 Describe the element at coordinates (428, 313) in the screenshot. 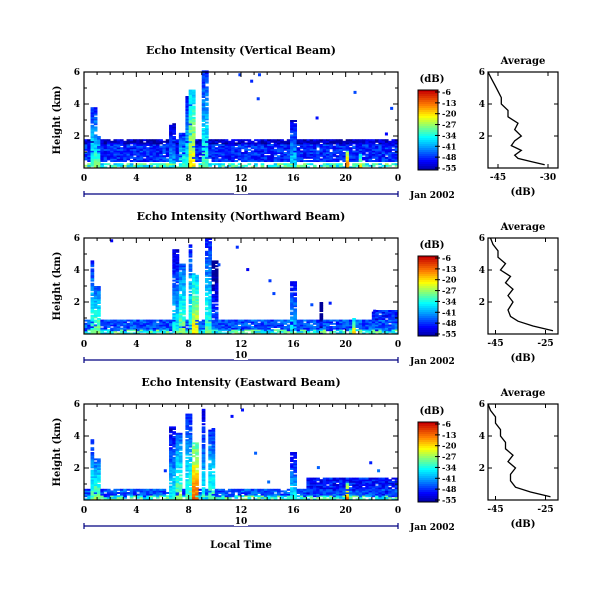

I see `colorbar-step` at that location.